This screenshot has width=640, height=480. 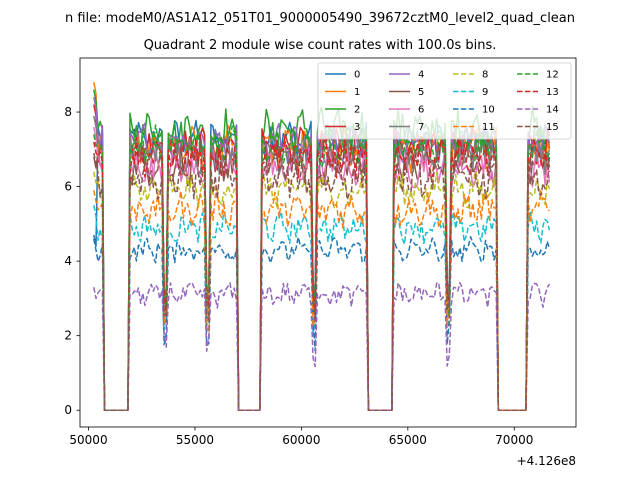 I want to click on y-axis: 0 2 4 6 8, so click(x=72, y=261).